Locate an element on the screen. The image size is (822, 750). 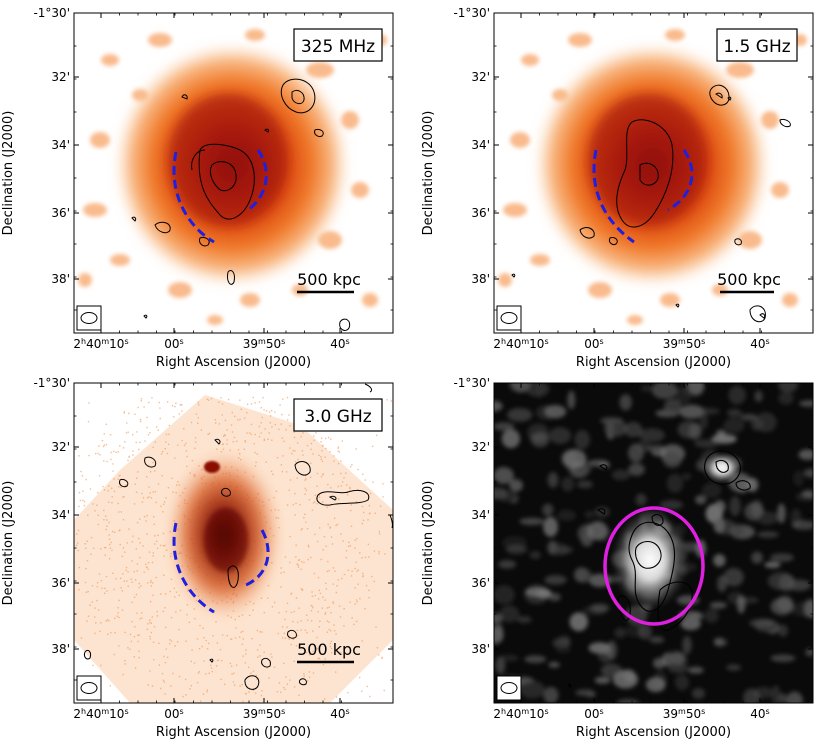
panel-a-label: 325 MHz is located at coordinates (338, 47).